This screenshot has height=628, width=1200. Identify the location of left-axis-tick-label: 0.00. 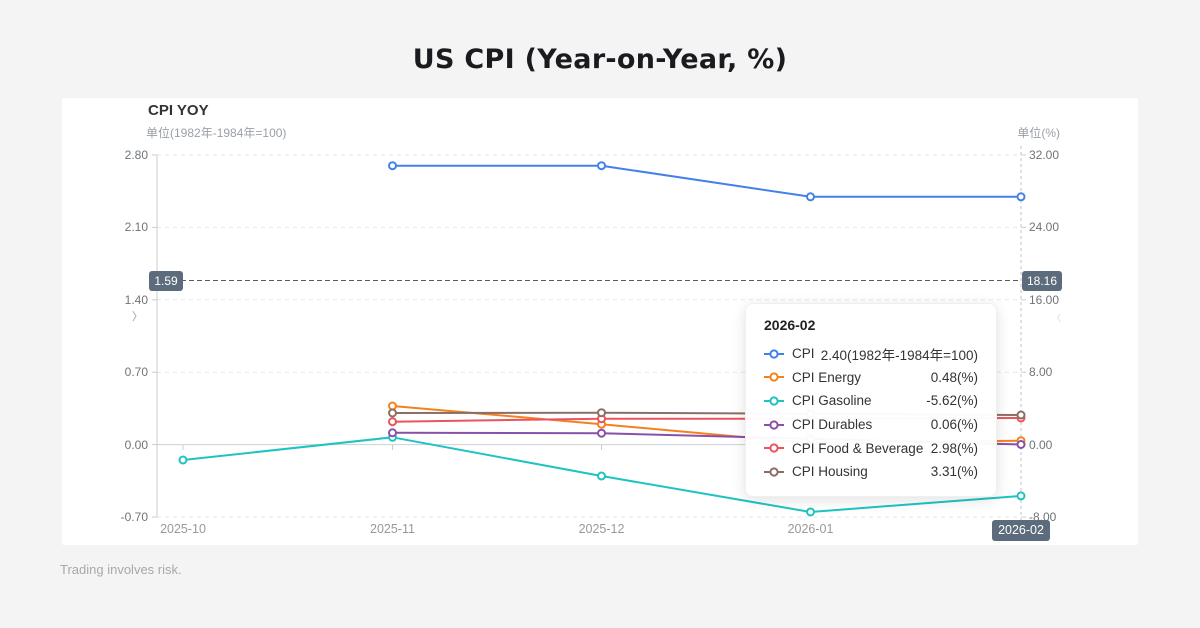
(136, 444).